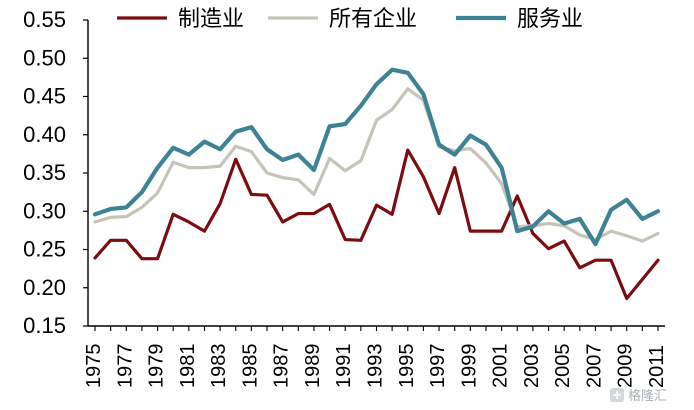 This screenshot has width=694, height=410. I want to click on x-tick-label: 1997, so click(438, 366).